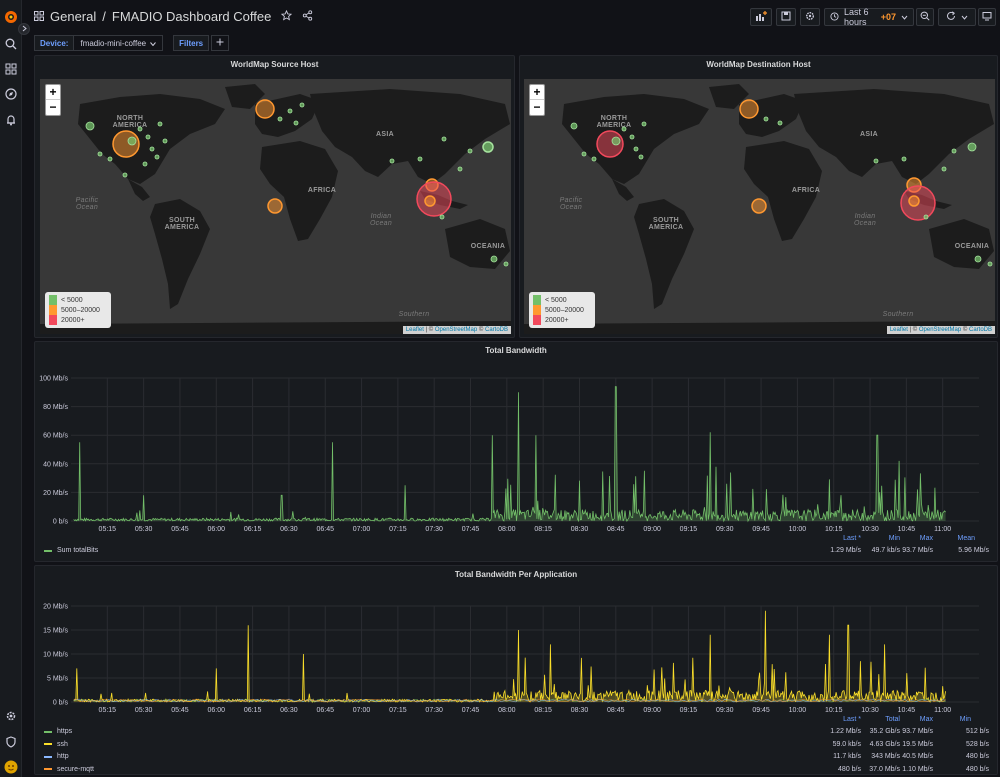  I want to click on legend-series-ssh: ssh, so click(56, 744).